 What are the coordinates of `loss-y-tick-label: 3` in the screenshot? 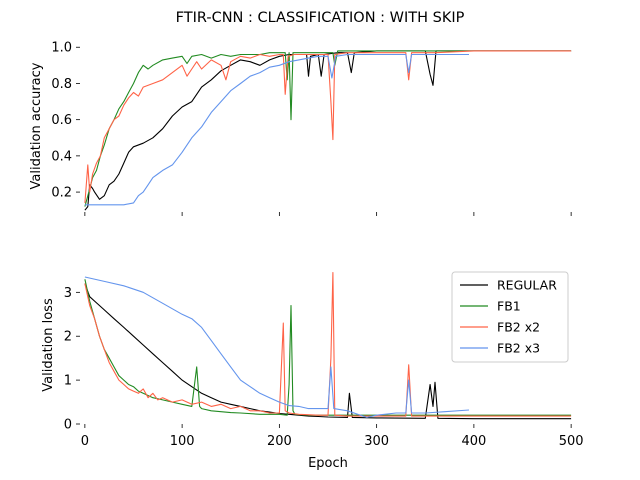 It's located at (68, 293).